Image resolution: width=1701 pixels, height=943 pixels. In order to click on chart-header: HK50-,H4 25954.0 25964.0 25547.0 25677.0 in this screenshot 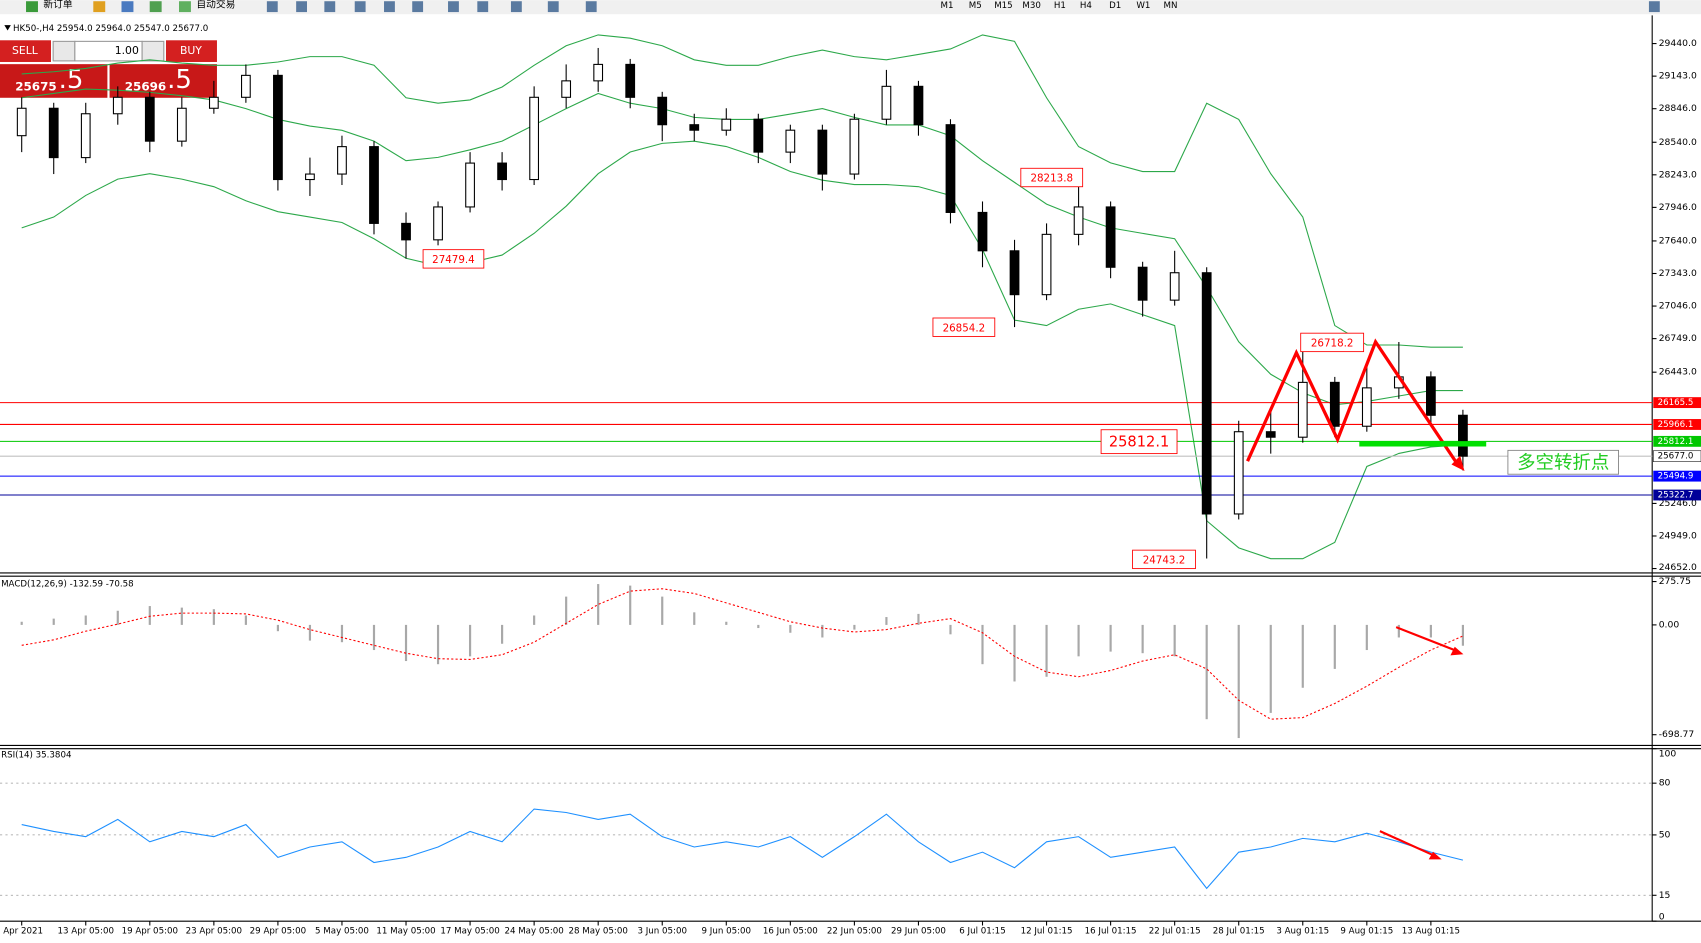, I will do `click(110, 29)`.